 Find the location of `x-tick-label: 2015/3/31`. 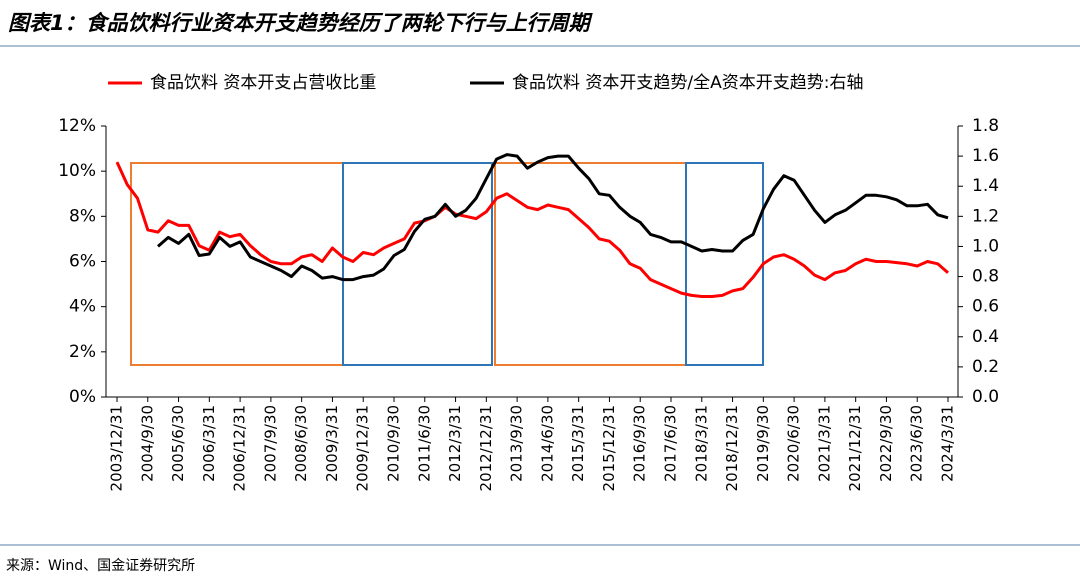

x-tick-label: 2015/3/31 is located at coordinates (578, 443).